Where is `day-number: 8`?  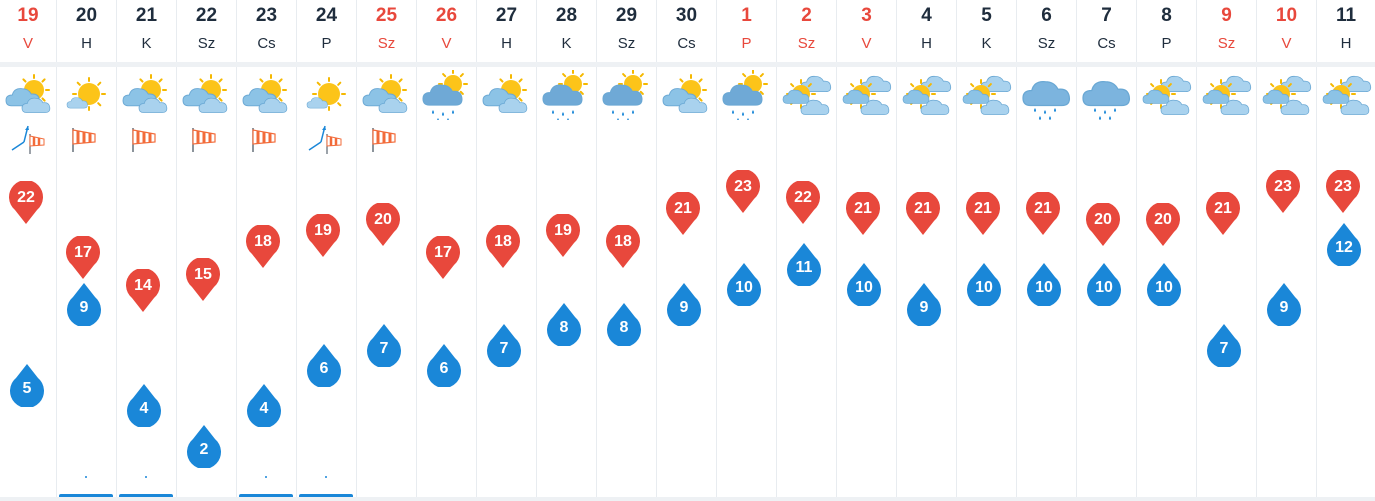 day-number: 8 is located at coordinates (1166, 15).